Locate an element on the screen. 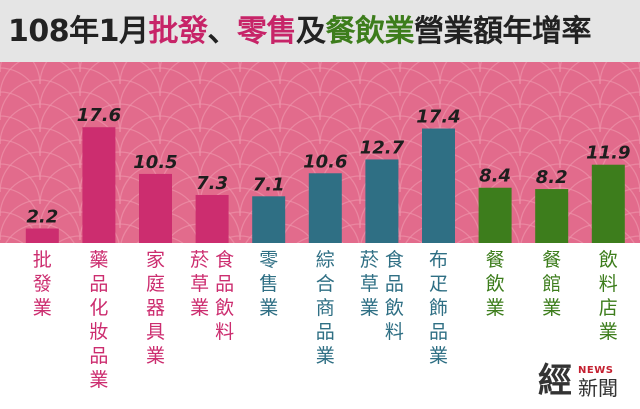 The image size is (640, 409). category-label-char: 料 is located at coordinates (608, 284).